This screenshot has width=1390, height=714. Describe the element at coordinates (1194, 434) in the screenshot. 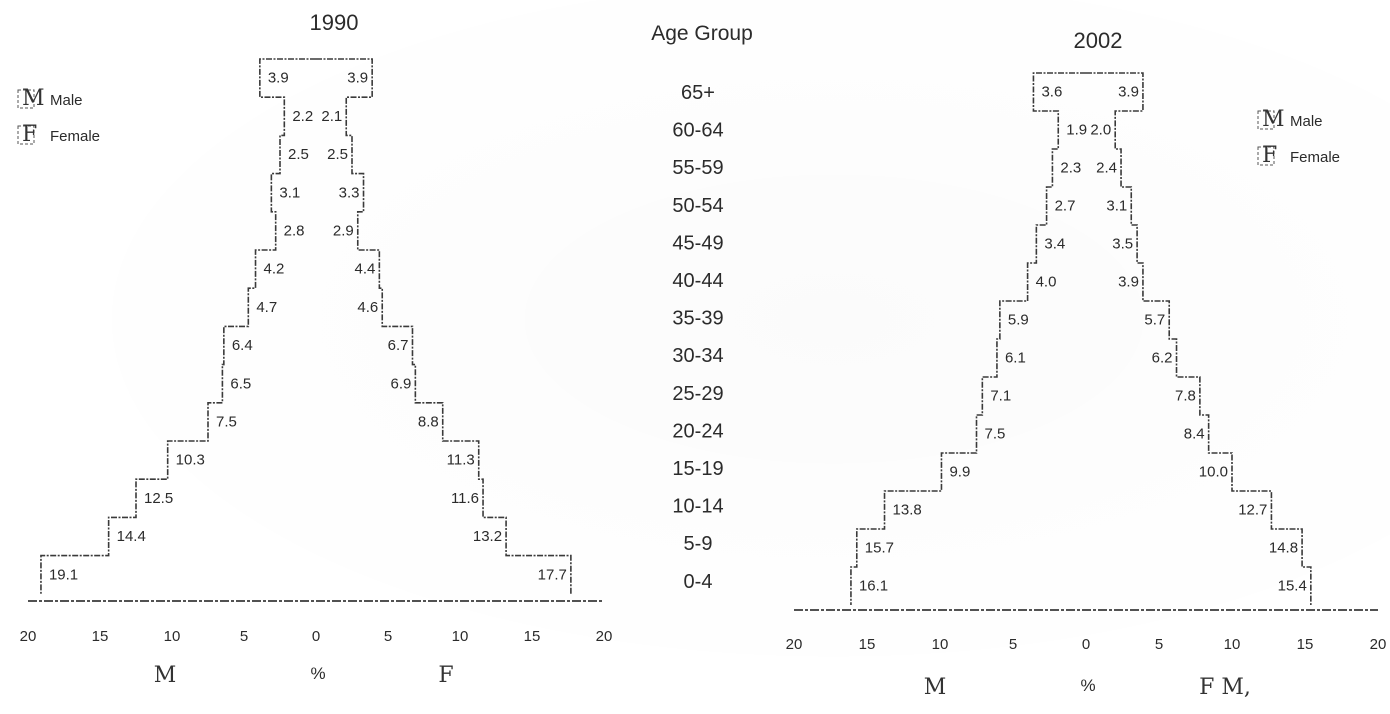

I see `female-value-label: 8.4` at that location.